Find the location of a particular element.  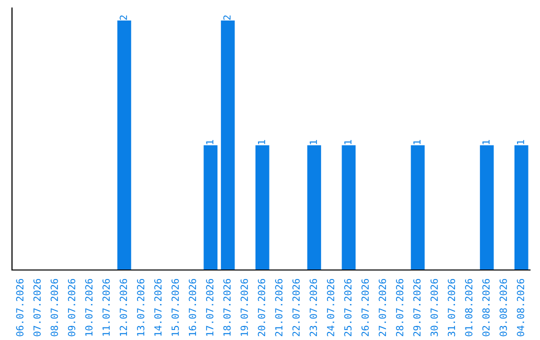

x-tick-label: 14.07.2026 is located at coordinates (158, 307).